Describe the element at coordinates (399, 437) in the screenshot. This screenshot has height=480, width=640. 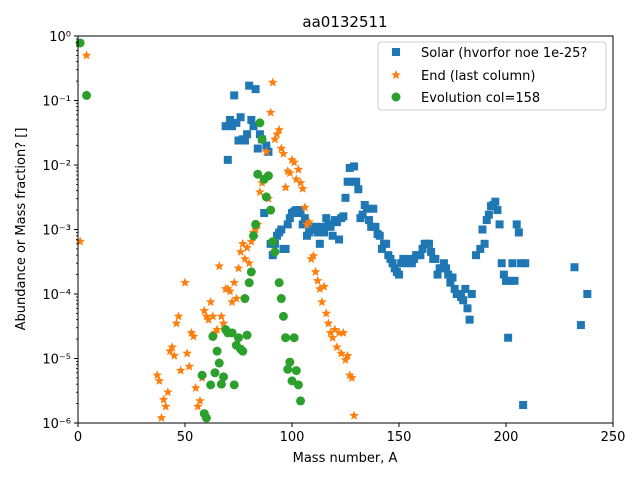
I see `x-tick-label: 150` at that location.